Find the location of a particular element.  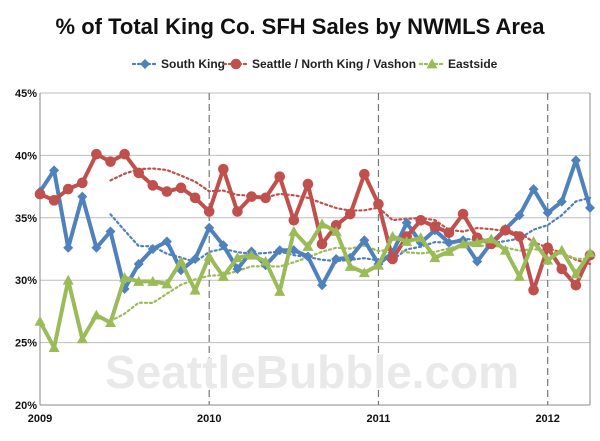

south-king-trendline is located at coordinates (350, 230).